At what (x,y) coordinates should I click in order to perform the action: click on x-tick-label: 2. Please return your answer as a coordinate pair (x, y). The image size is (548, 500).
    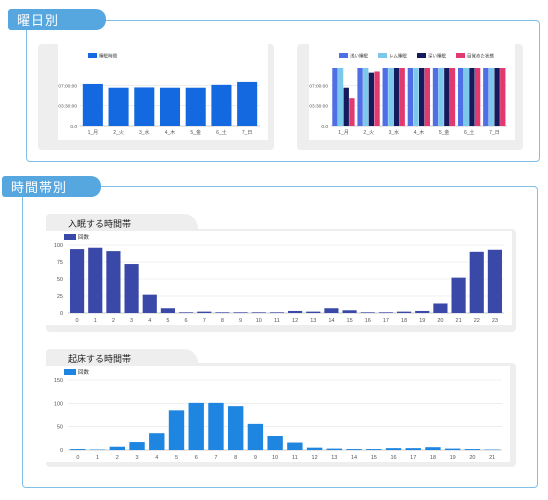
    Looking at the image, I should click on (117, 458).